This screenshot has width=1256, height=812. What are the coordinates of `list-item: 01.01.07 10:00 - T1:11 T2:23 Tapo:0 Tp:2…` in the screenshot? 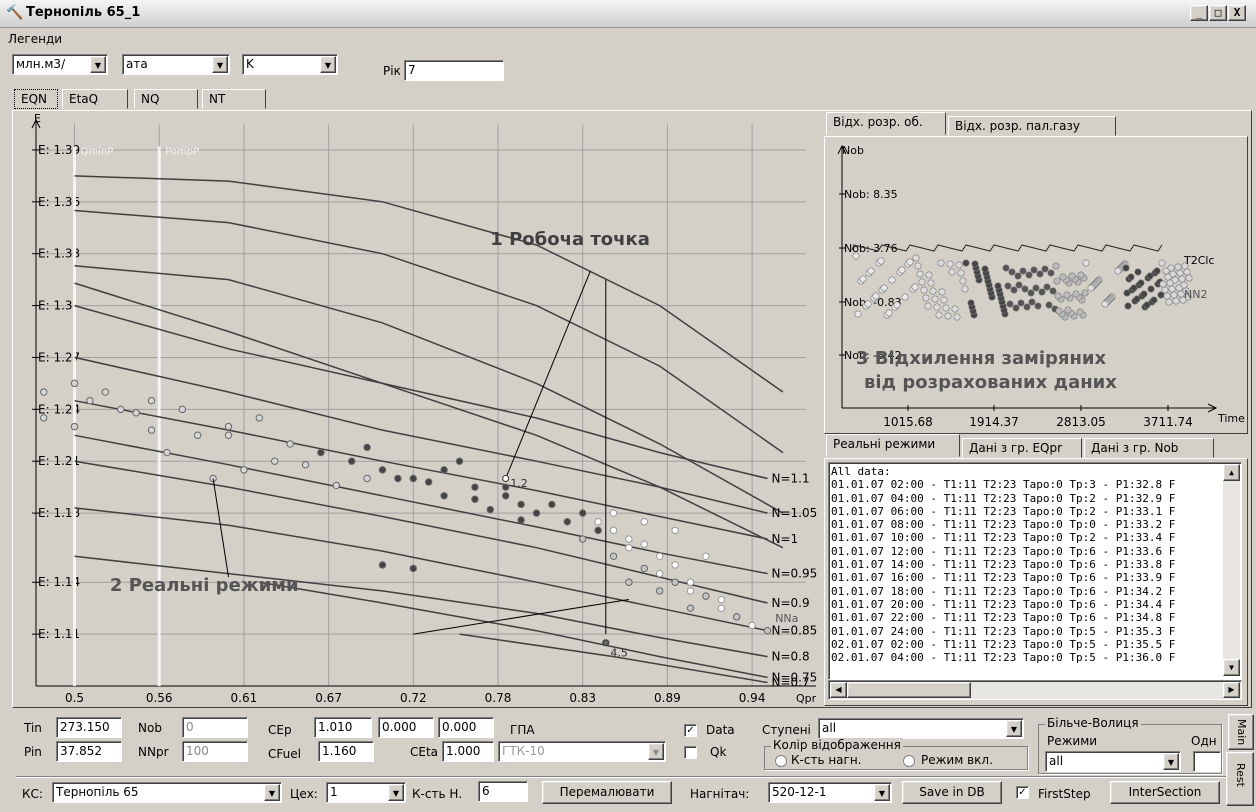 It's located at (1003, 538).